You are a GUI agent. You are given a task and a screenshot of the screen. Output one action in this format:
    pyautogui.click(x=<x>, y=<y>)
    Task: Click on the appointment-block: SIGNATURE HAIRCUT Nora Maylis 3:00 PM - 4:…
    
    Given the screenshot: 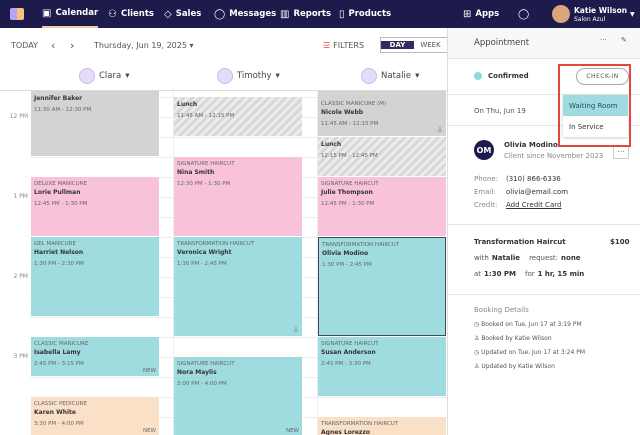 What is the action you would take?
    pyautogui.click(x=238, y=396)
    